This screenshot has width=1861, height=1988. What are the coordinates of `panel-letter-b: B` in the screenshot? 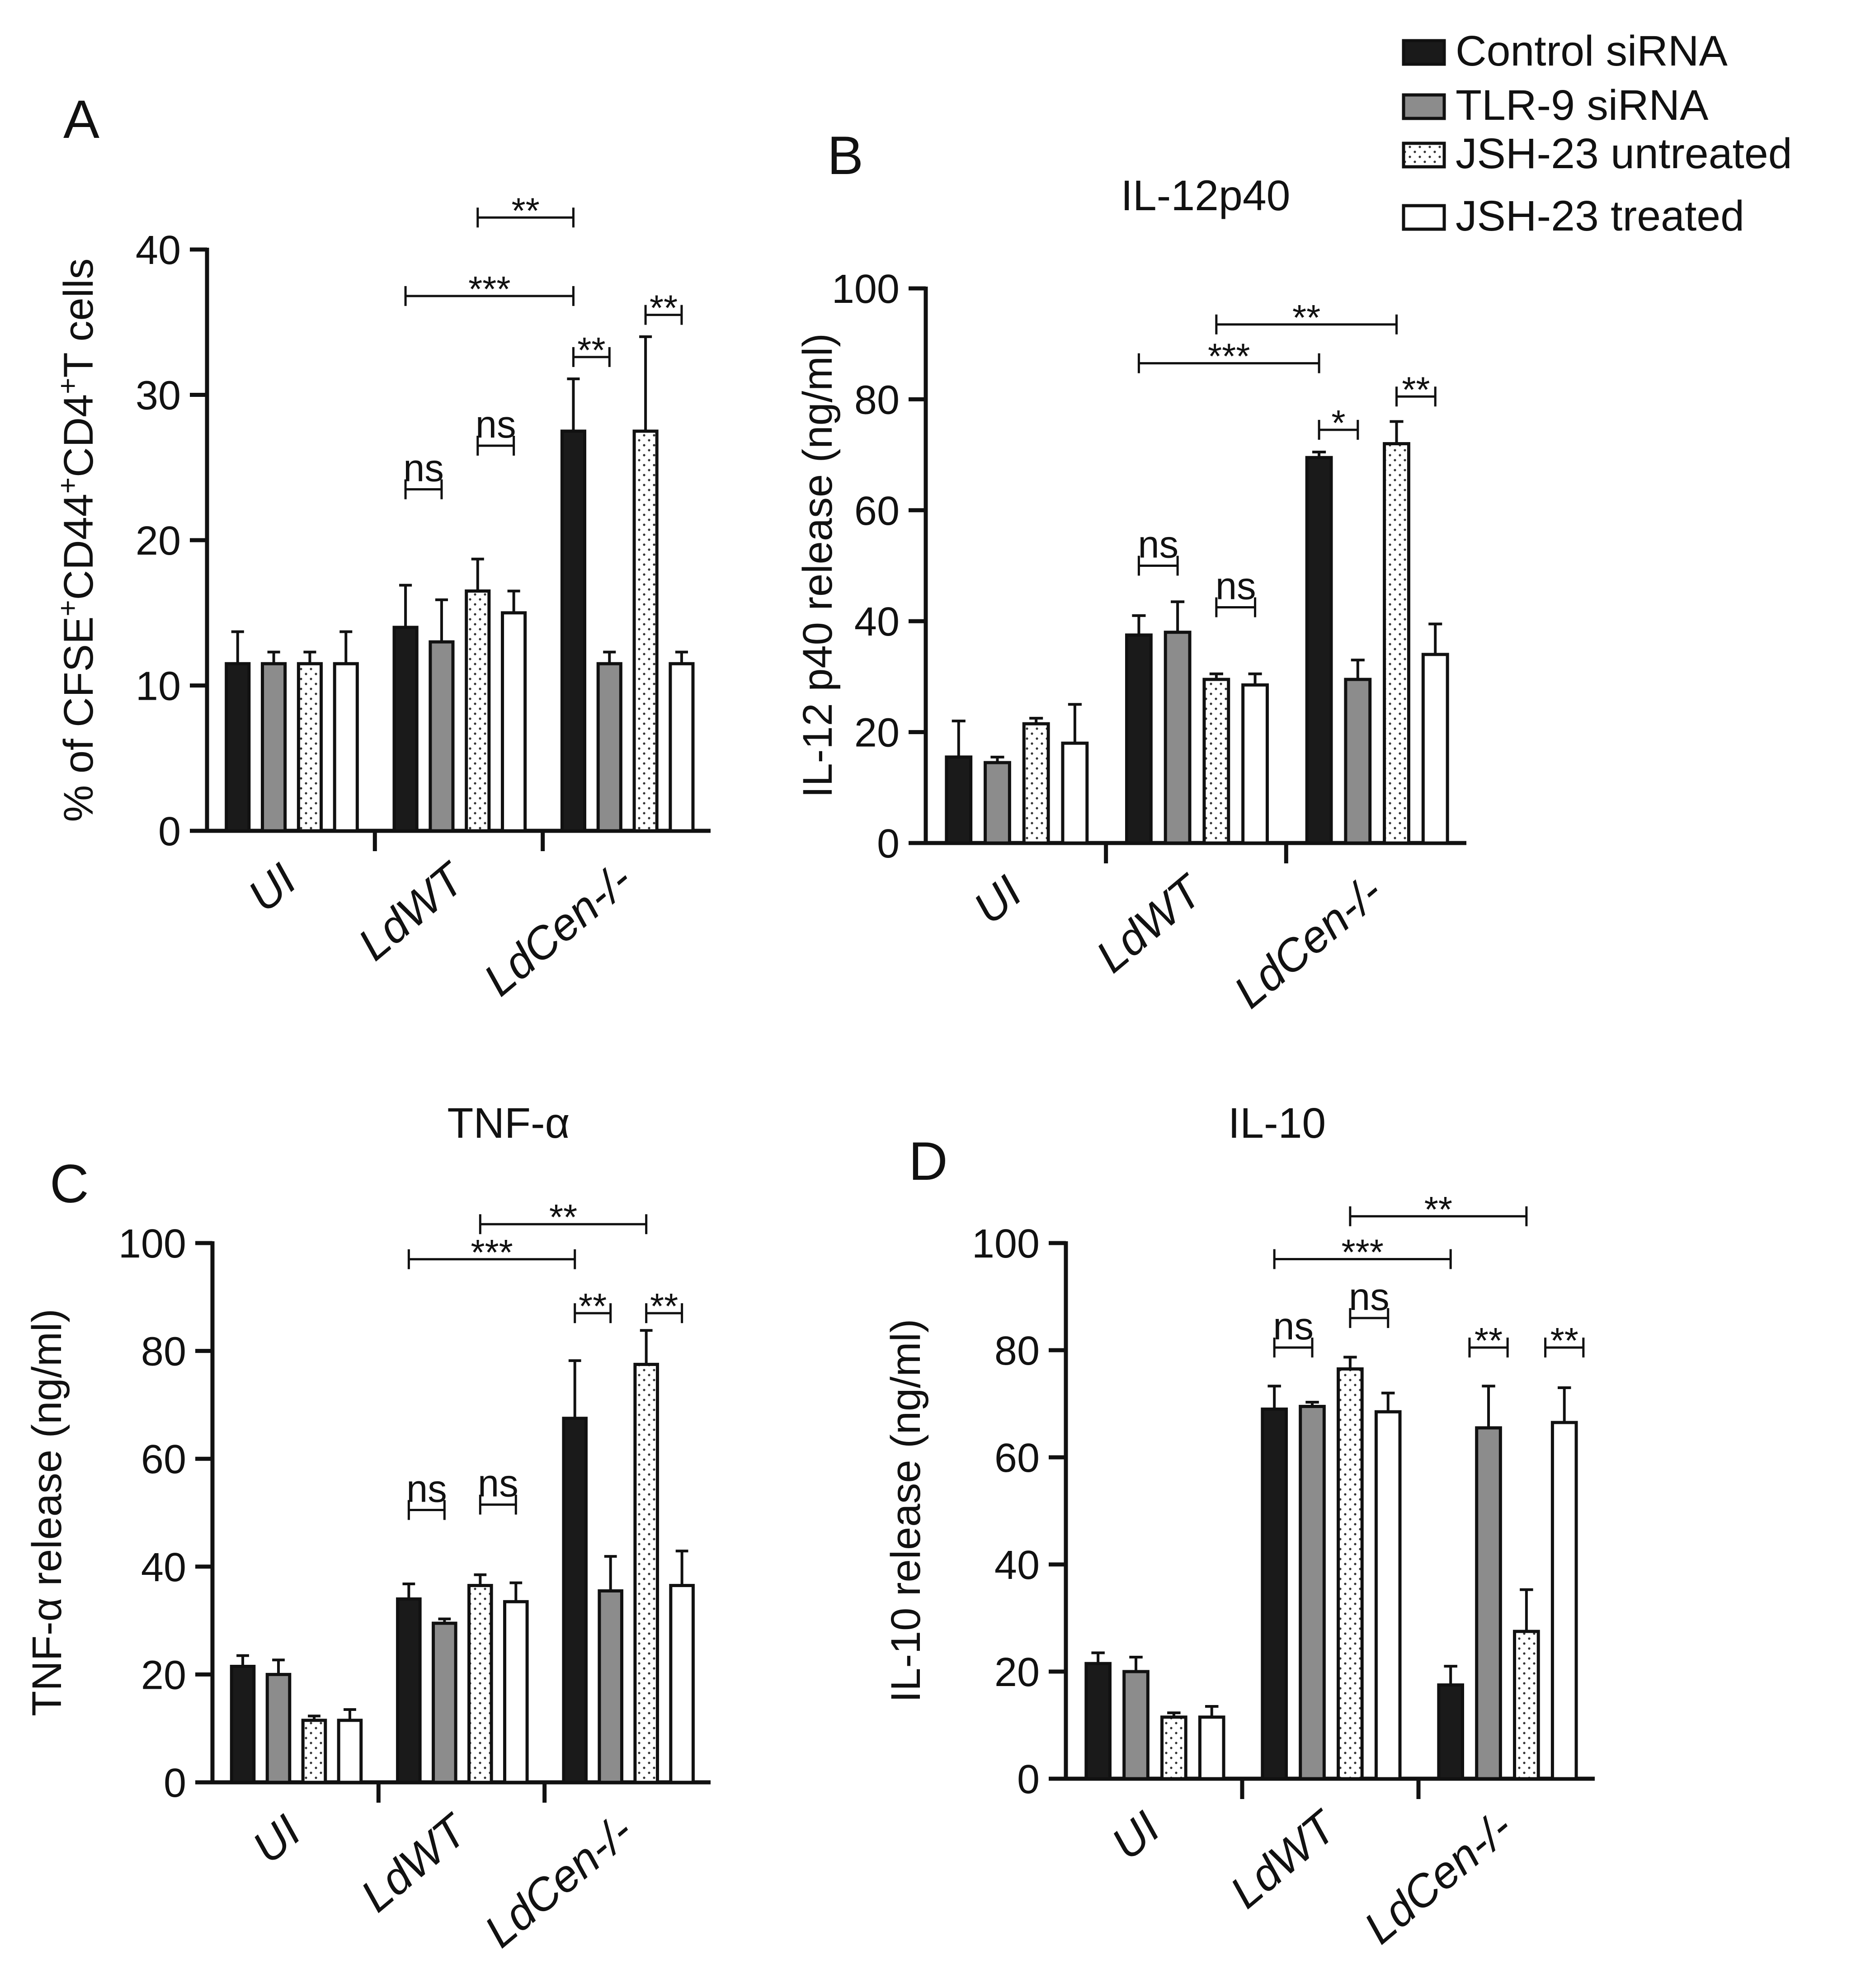 It's located at (845, 155).